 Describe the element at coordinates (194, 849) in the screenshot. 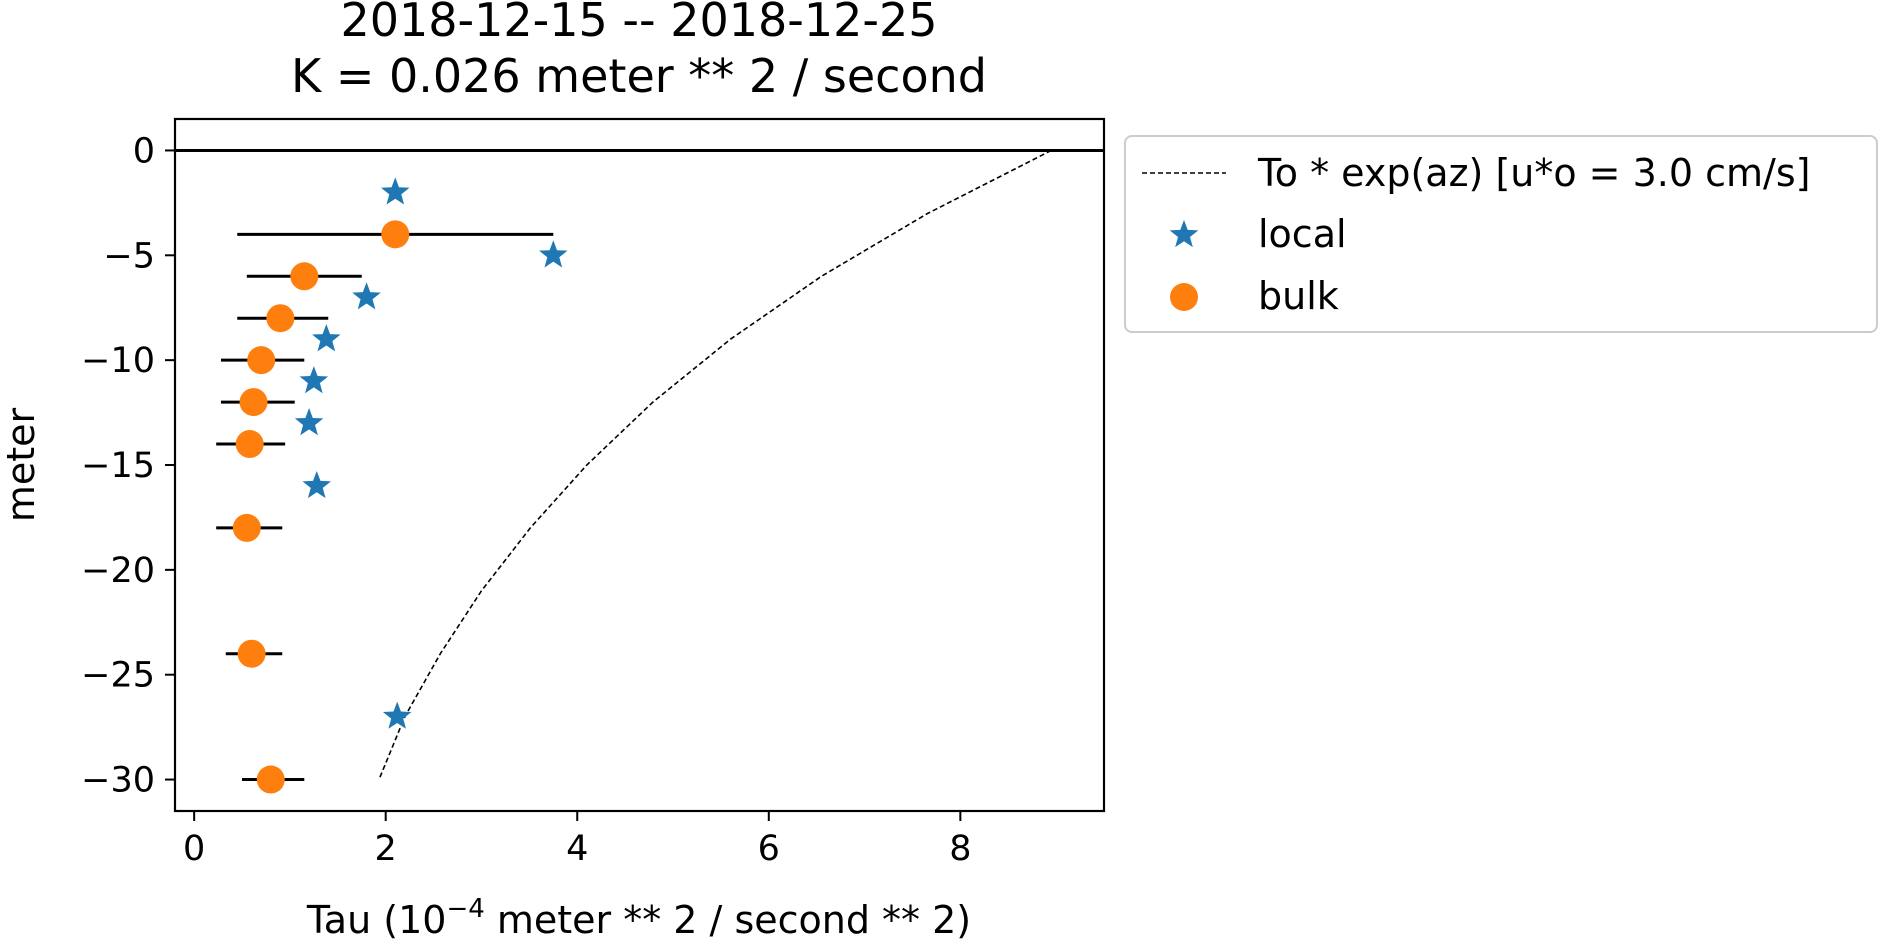

I see `x-tick-label: 0` at that location.